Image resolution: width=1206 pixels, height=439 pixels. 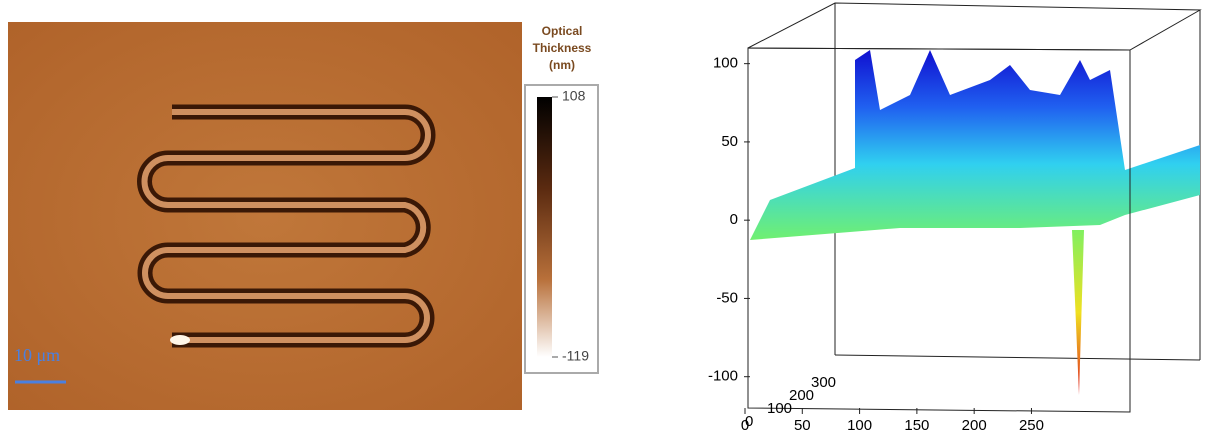 What do you see at coordinates (180, 340) in the screenshot?
I see `bright-end` at bounding box center [180, 340].